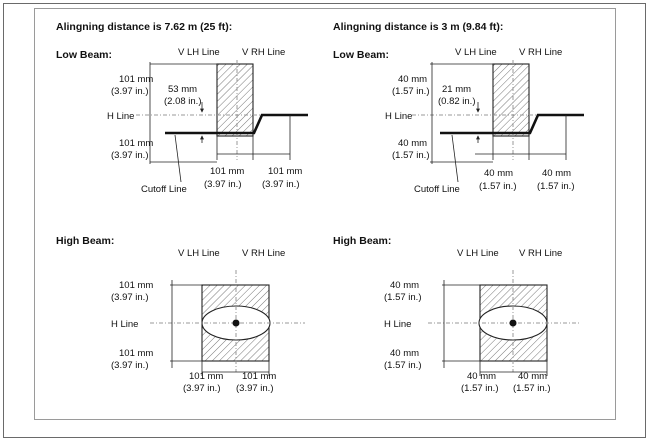 Image resolution: width=651 pixels, height=443 pixels. Describe the element at coordinates (285, 171) in the screenshot. I see `left-low-w2-mm: 101 mm` at that location.